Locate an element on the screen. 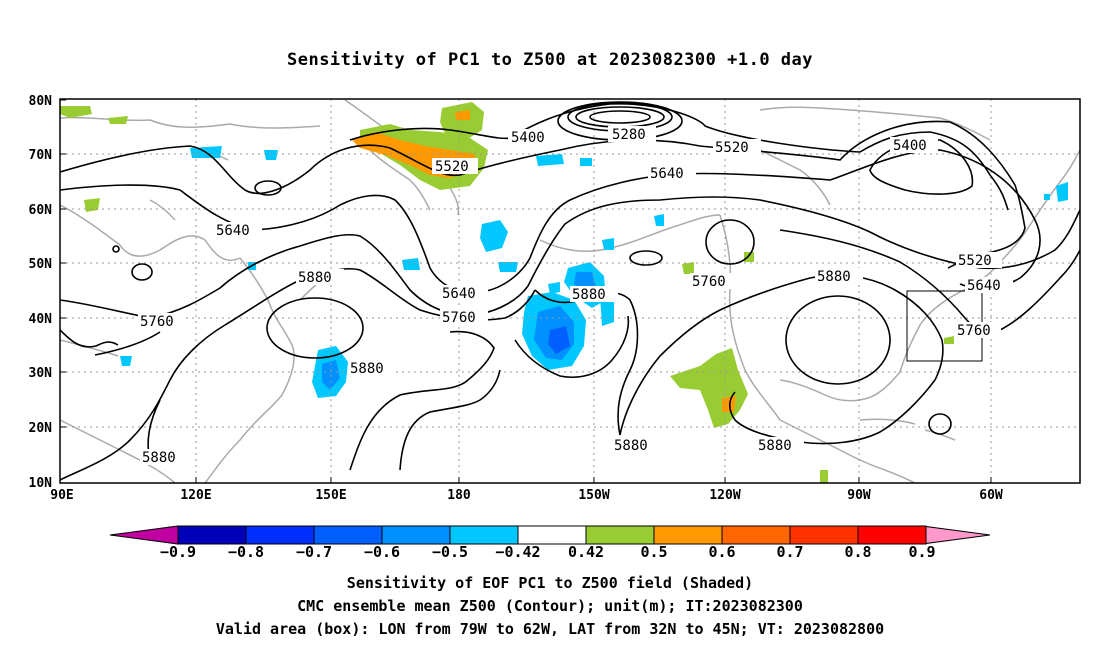 This screenshot has width=1100, height=650. lat-label-50n: 50N is located at coordinates (41, 264).